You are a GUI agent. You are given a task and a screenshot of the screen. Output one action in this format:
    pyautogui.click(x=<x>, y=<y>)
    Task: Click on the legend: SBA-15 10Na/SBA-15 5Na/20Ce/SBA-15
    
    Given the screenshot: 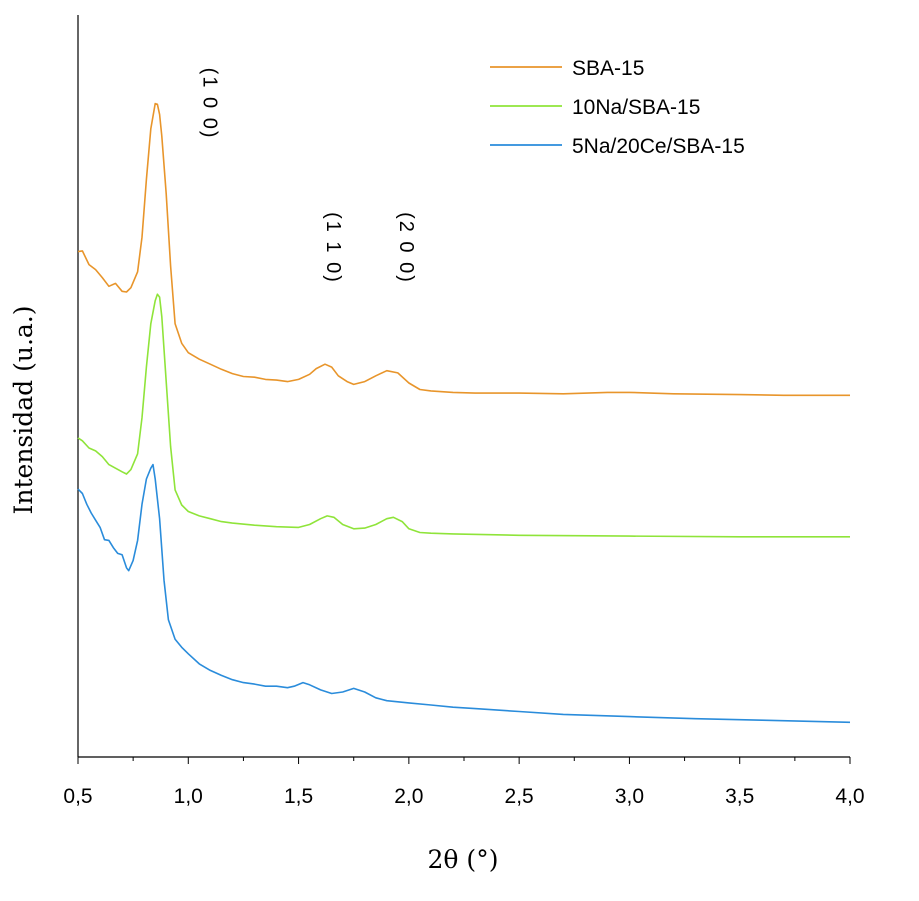 What is the action you would take?
    pyautogui.click(x=617, y=107)
    